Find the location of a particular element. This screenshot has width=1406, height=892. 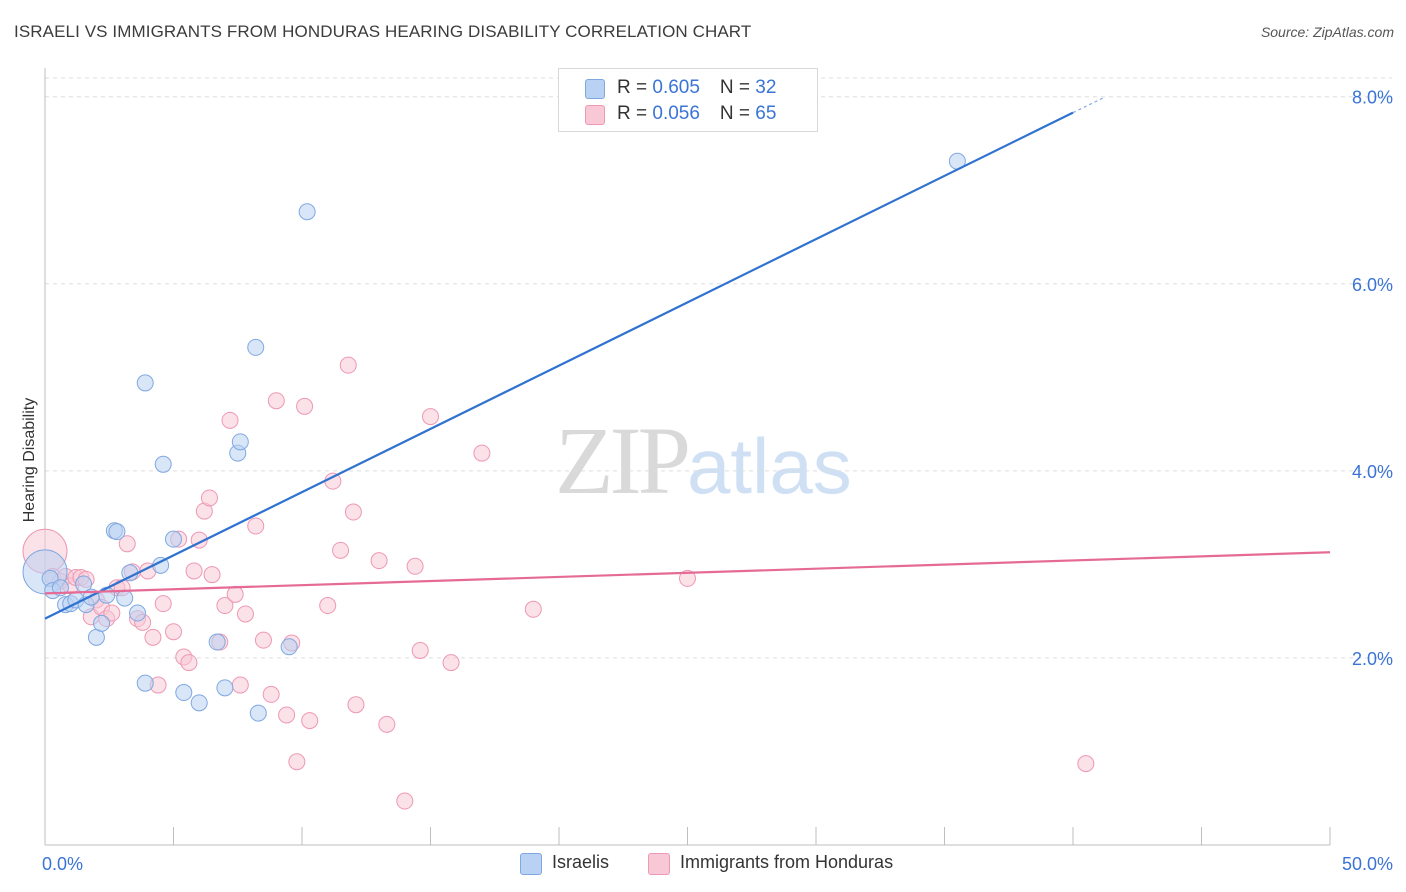

x-tick-label: 50.0% is located at coordinates (1367, 864).